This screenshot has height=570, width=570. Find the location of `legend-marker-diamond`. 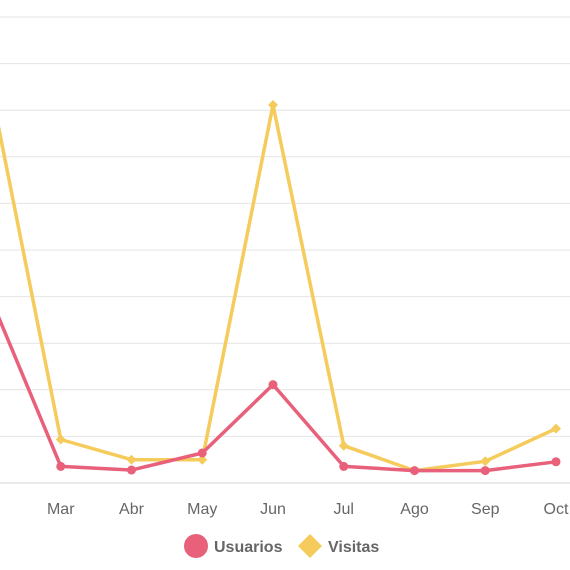

legend-marker-diamond is located at coordinates (310, 546).